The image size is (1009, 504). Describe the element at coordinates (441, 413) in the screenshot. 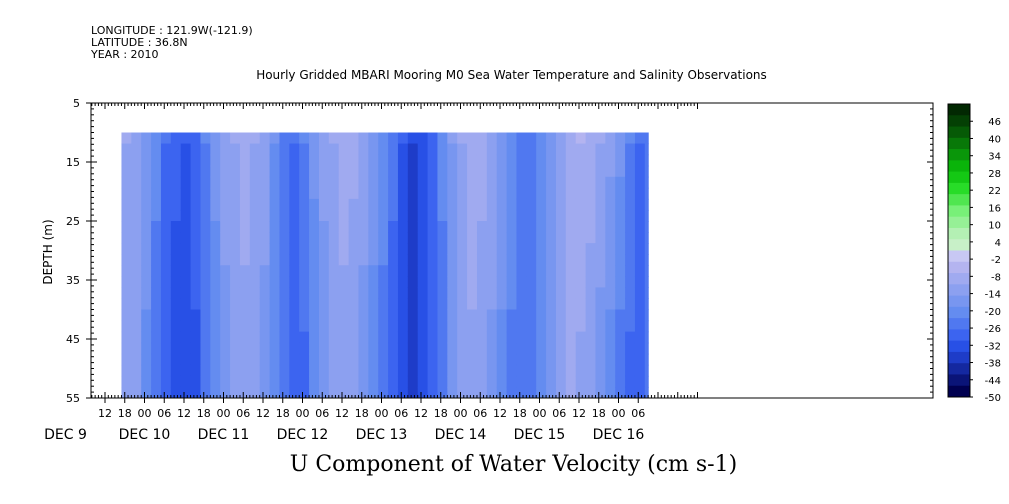

I see `x-tick-label: 18` at that location.